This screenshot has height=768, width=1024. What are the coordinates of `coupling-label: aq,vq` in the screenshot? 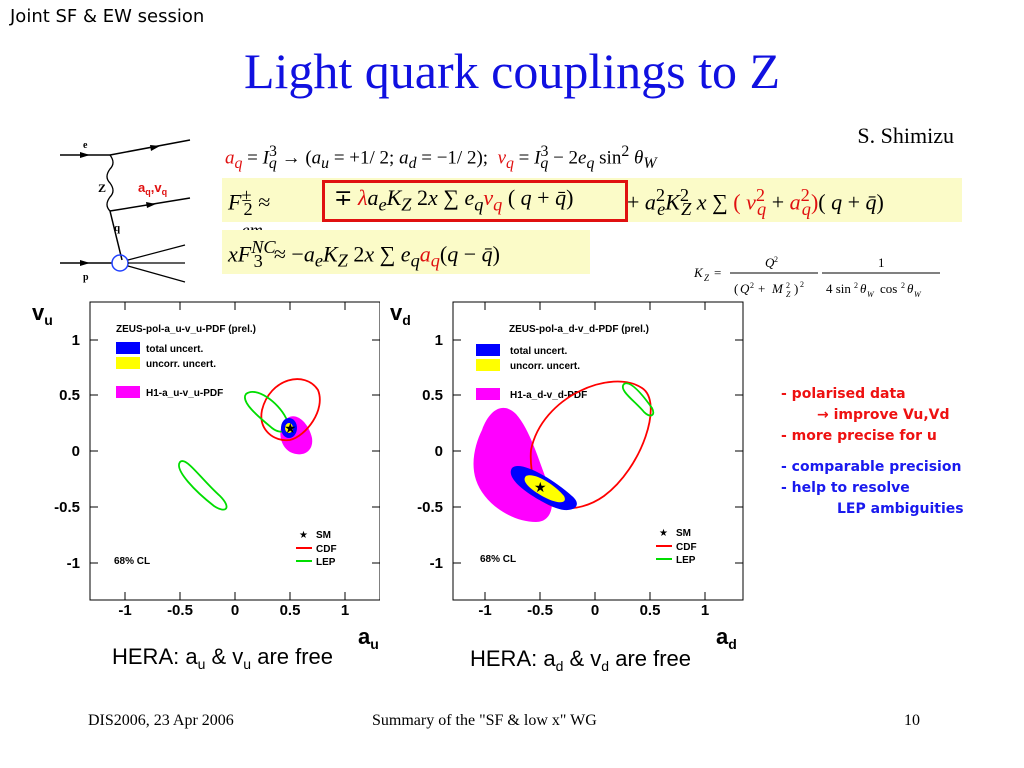 It's located at (152, 188).